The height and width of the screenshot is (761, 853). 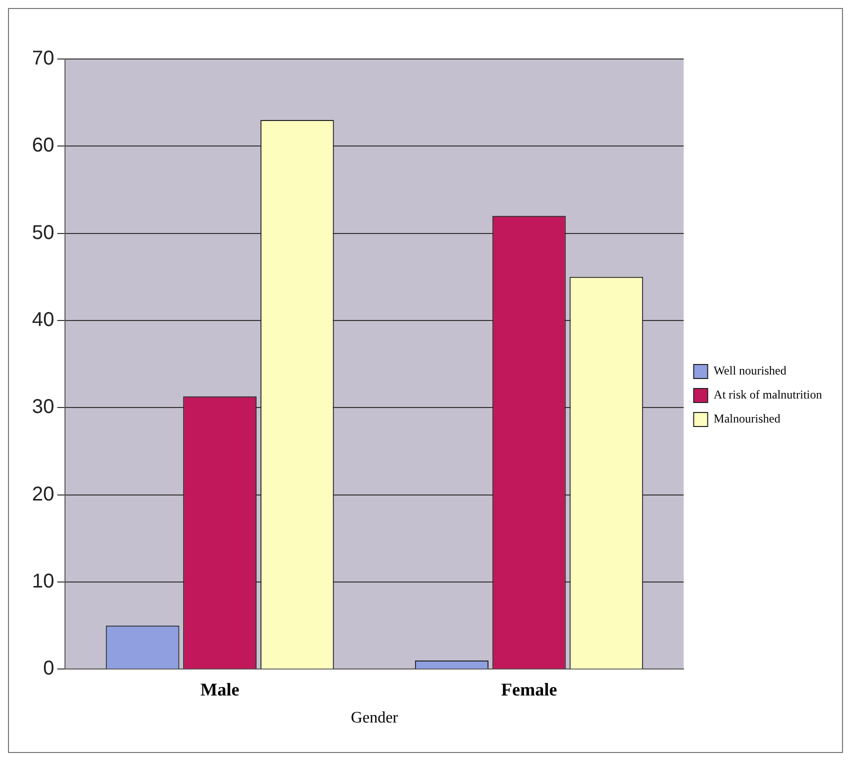 I want to click on x-tick-label: Female, so click(x=529, y=690).